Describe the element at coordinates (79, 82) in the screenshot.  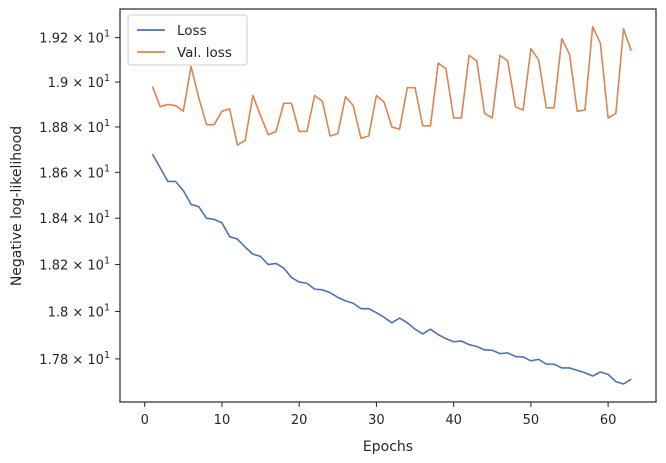
I see `y-tick-label: 1.9 × 10¹` at that location.